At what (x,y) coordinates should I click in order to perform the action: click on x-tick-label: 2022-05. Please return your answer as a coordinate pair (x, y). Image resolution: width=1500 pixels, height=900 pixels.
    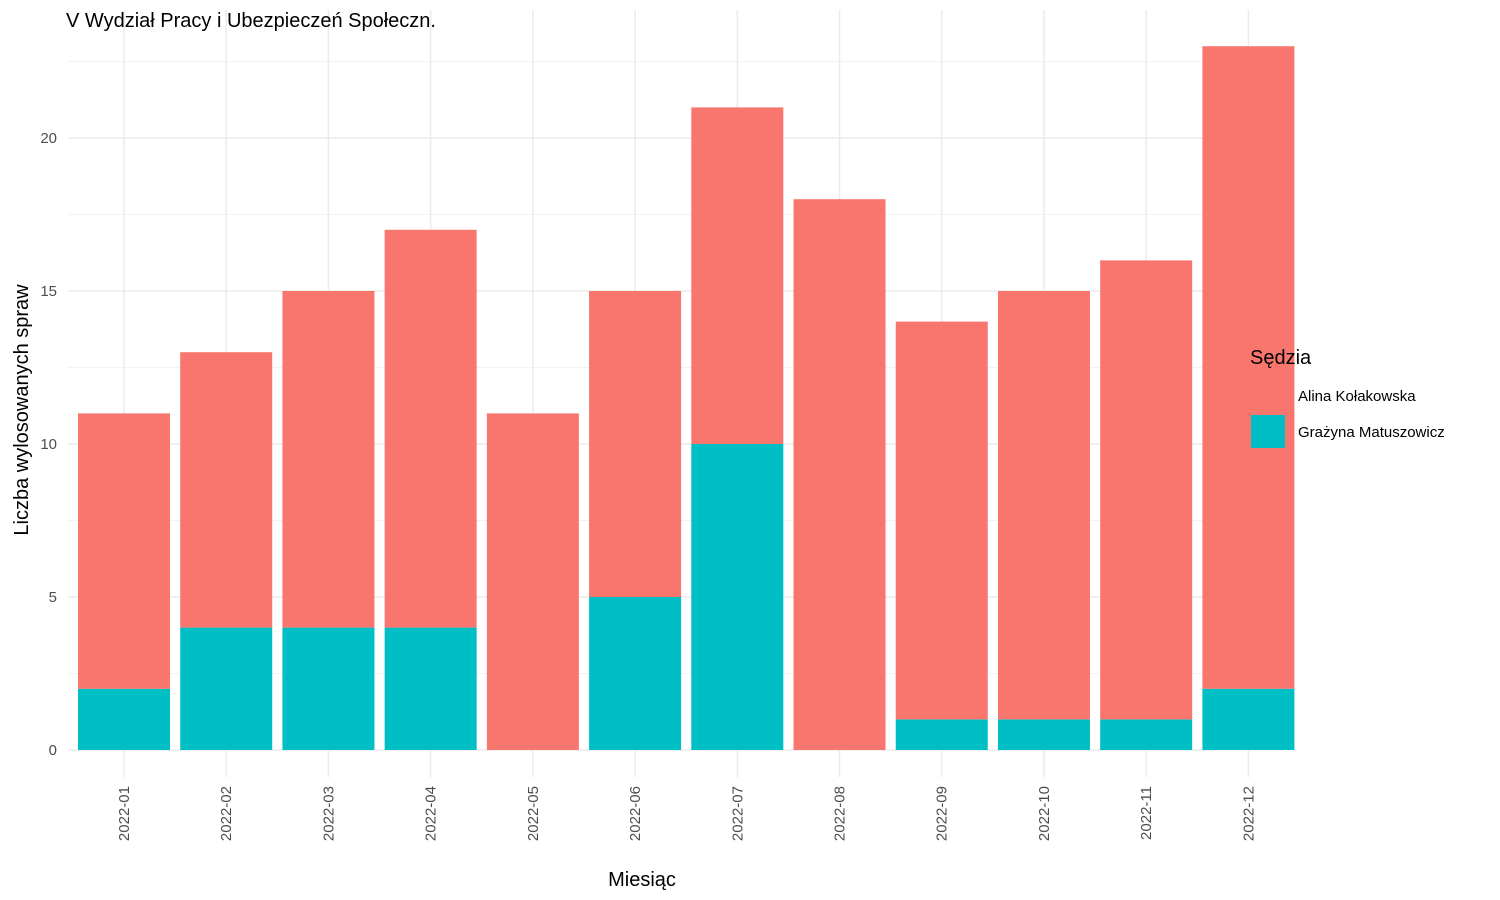
    Looking at the image, I should click on (533, 813).